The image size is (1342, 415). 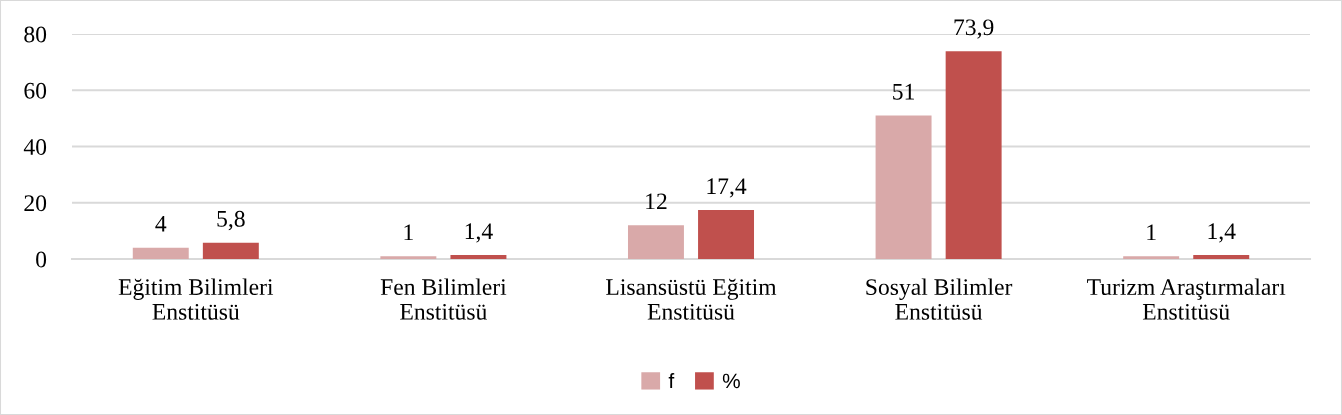 I want to click on y-tick-label: 0, so click(x=41, y=259).